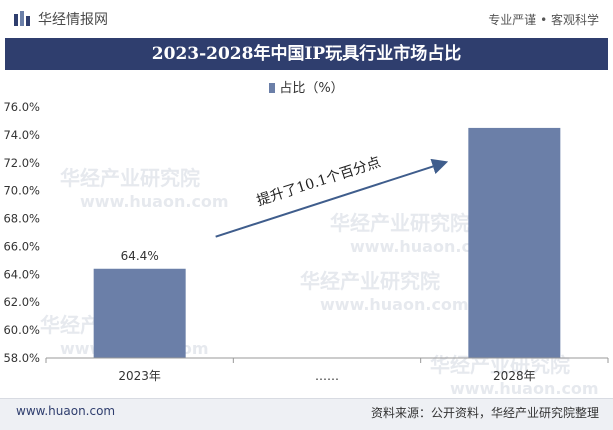 Image resolution: width=613 pixels, height=430 pixels. Describe the element at coordinates (139, 376) in the screenshot. I see `x-tick-label: 2023年` at that location.